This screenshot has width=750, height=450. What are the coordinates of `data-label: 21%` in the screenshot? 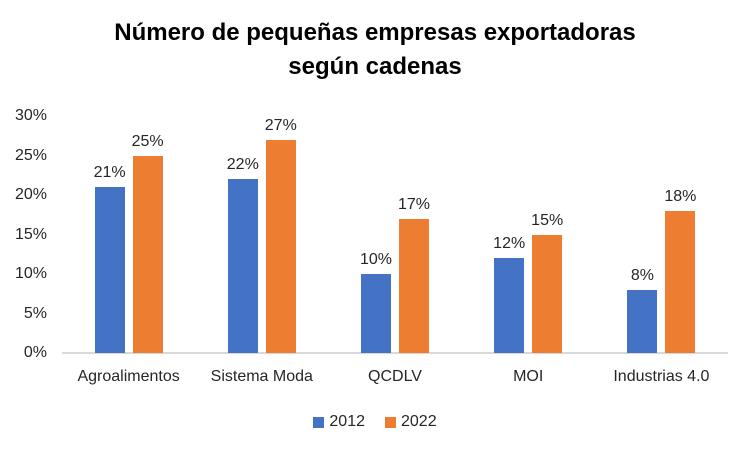 It's located at (109, 173).